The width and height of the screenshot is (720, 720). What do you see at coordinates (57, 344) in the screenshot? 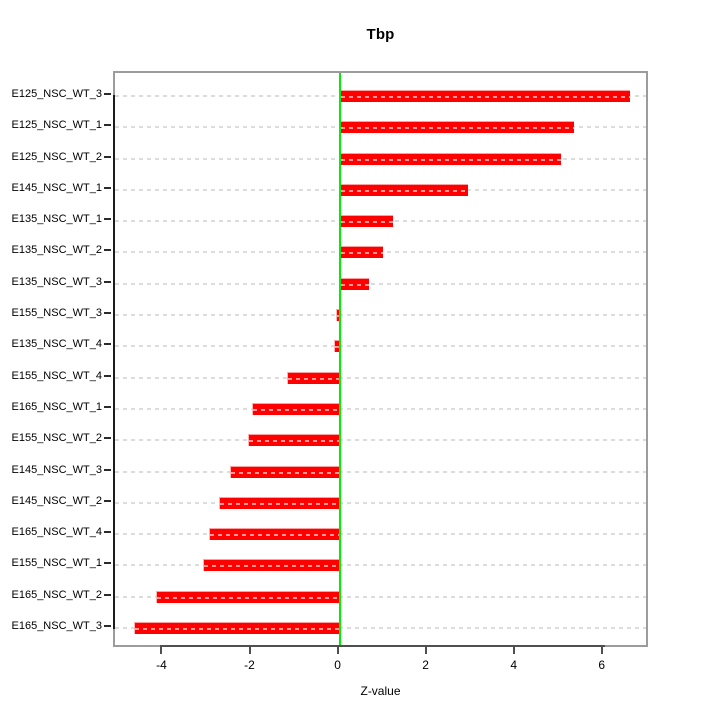
I see `y-tick-label: E135_NSC_WT_4` at bounding box center [57, 344].